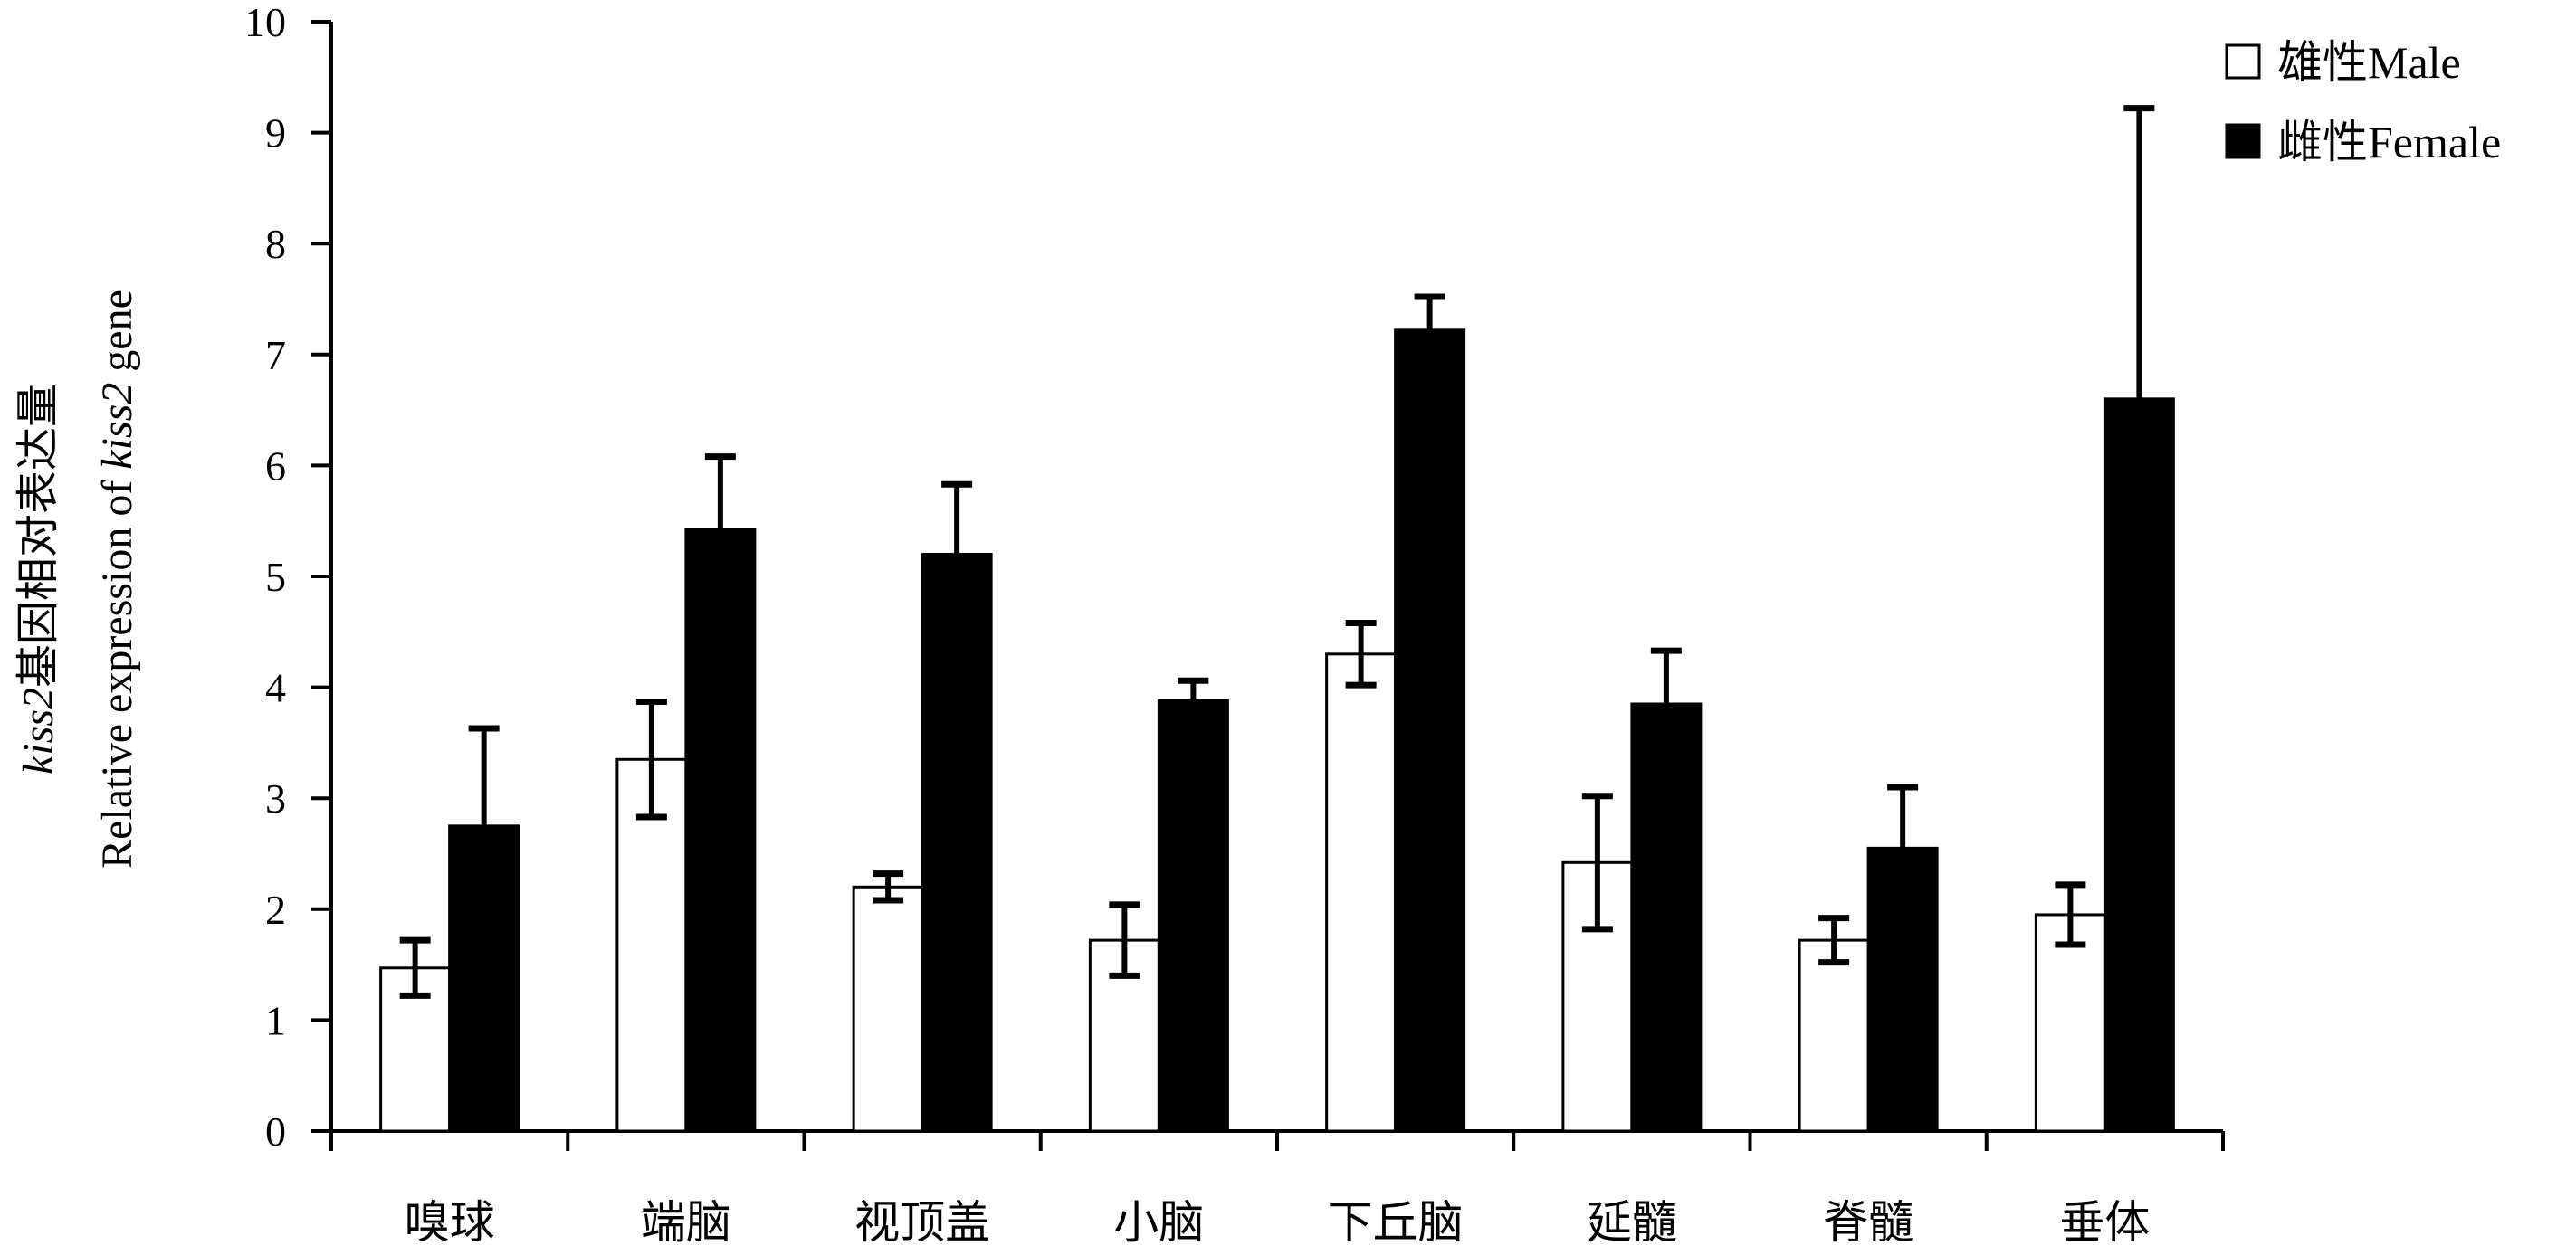  What do you see at coordinates (275, 688) in the screenshot?
I see `y-tick-label: 4` at bounding box center [275, 688].